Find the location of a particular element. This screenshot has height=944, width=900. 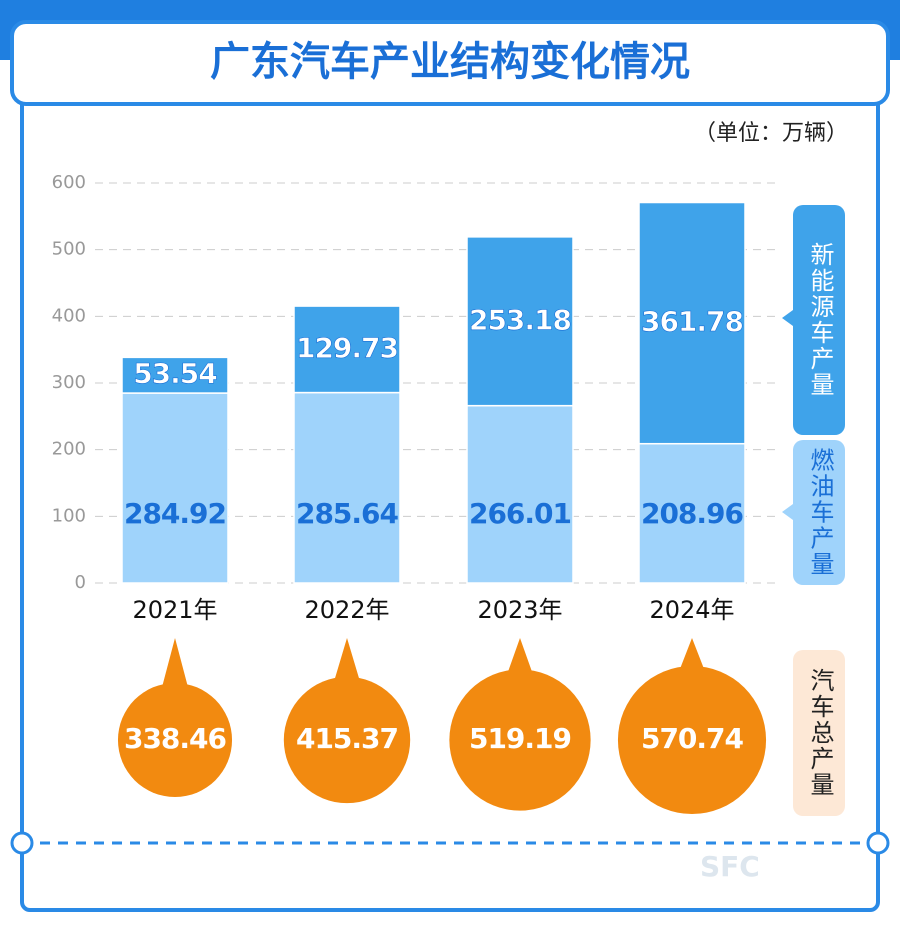

y-tick-label: 200 is located at coordinates (69, 449).